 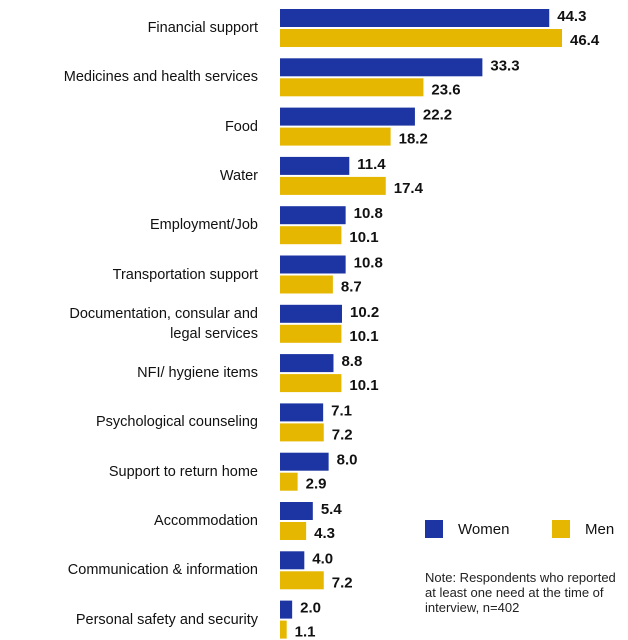 What do you see at coordinates (347, 460) in the screenshot?
I see `value-label: 8.0` at bounding box center [347, 460].